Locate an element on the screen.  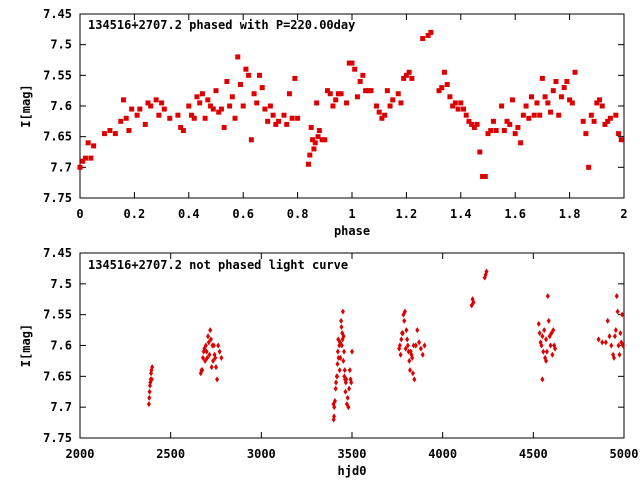
phased-x-tick-label: 0.6 is located at coordinates (243, 214).